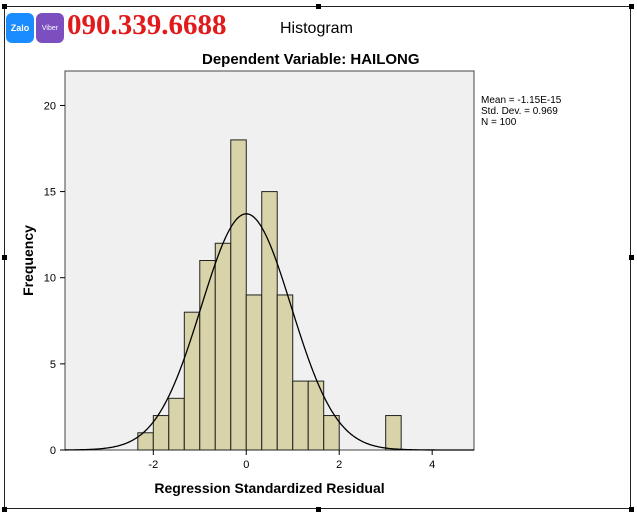  I want to click on resize-handle-top-right, so click(631, 6).